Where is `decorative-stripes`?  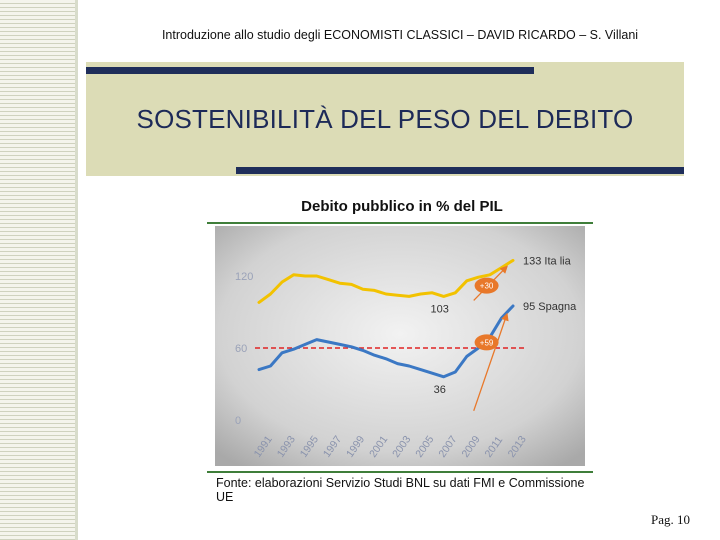
decorative-stripes is located at coordinates (39, 270).